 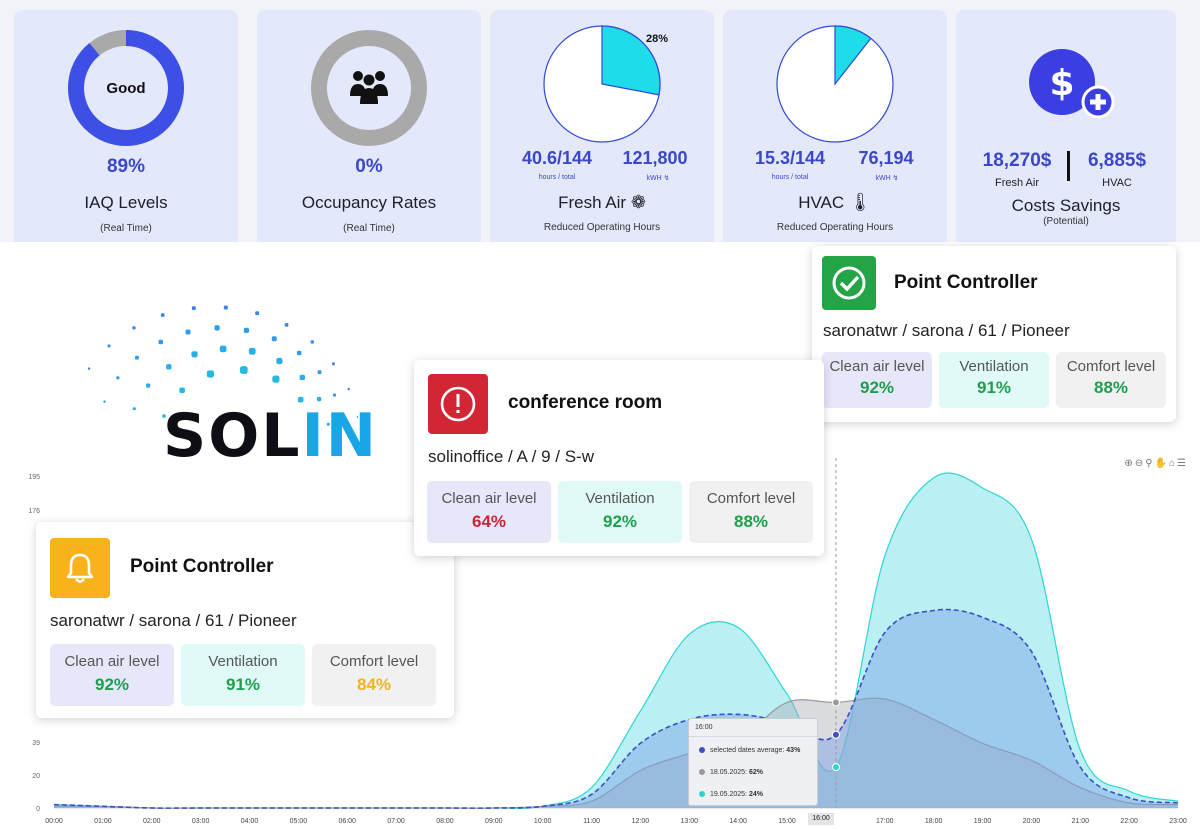 What do you see at coordinates (511, 456) in the screenshot?
I see `card-path: solinoffice / A / 9 / S-w` at bounding box center [511, 456].